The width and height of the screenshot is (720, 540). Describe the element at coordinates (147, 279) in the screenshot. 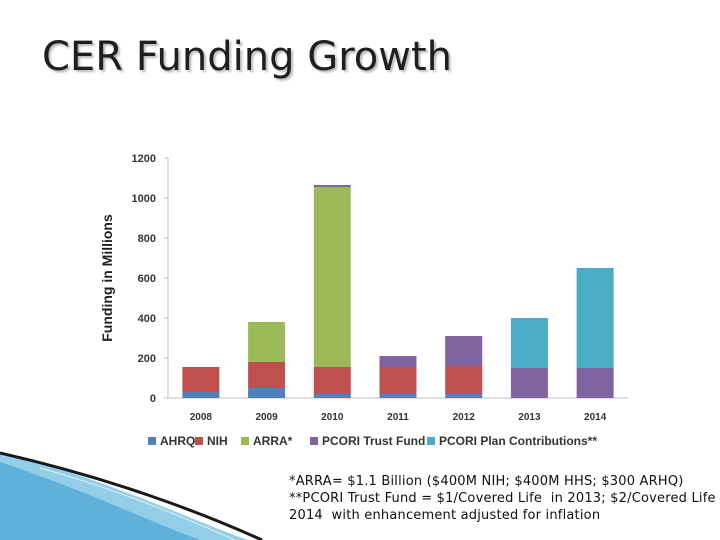

I see `y-tick-label: 600` at that location.